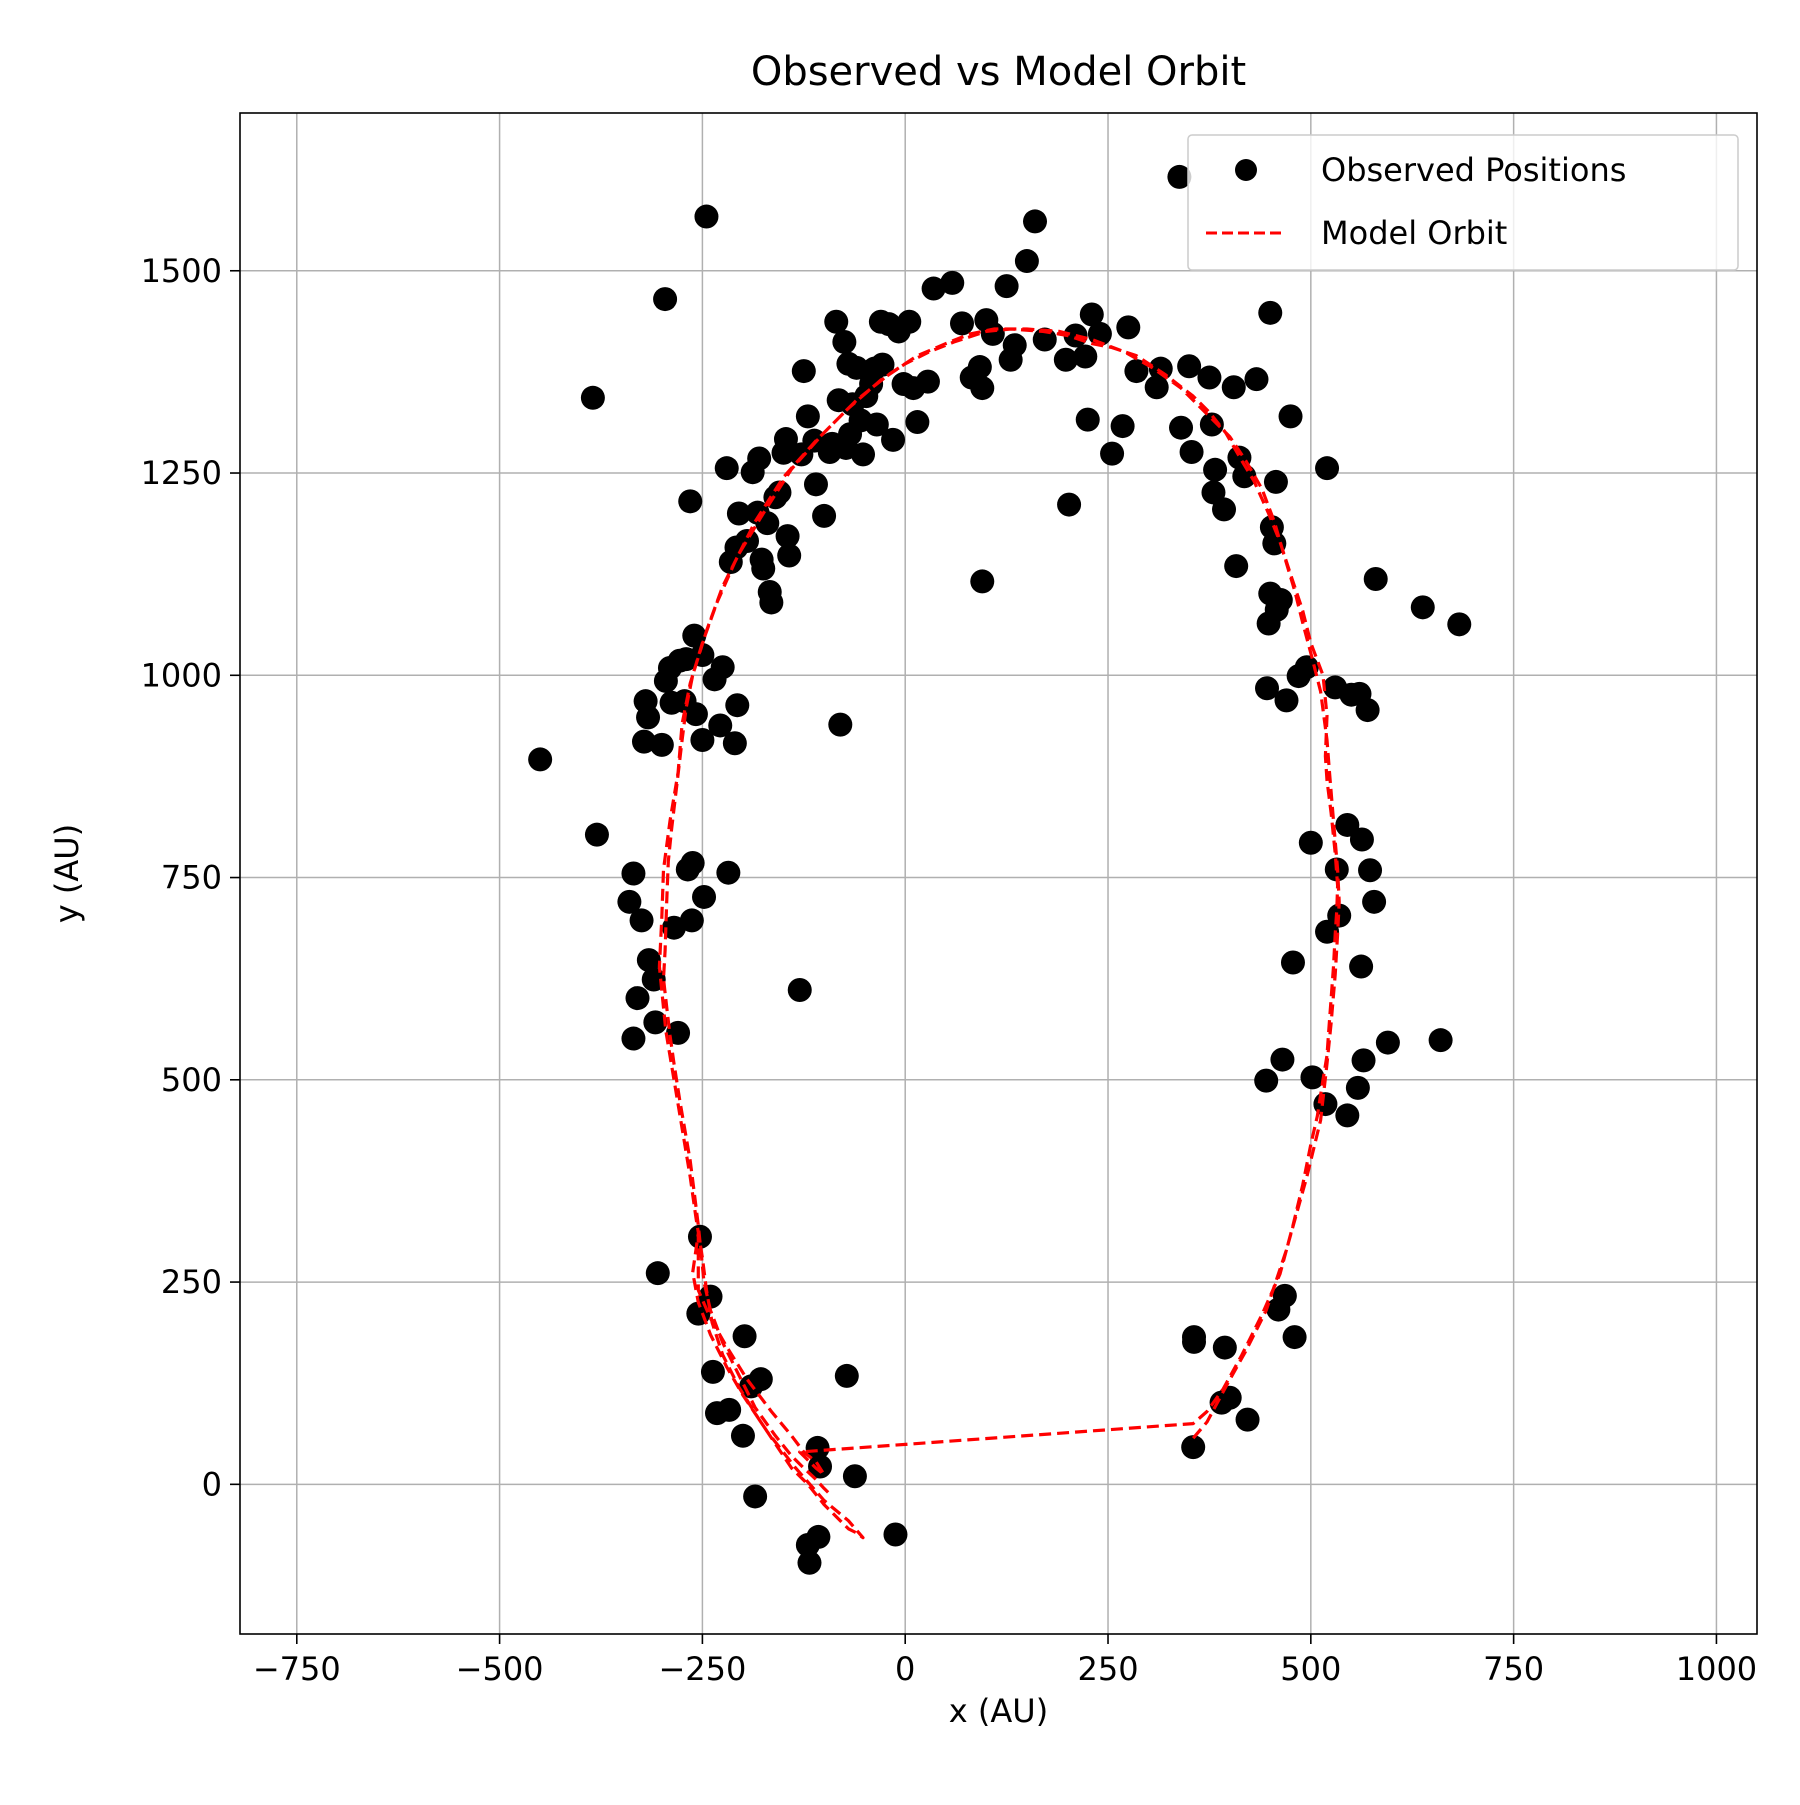  I want to click on y-tick-label: 1250, so click(181, 473).